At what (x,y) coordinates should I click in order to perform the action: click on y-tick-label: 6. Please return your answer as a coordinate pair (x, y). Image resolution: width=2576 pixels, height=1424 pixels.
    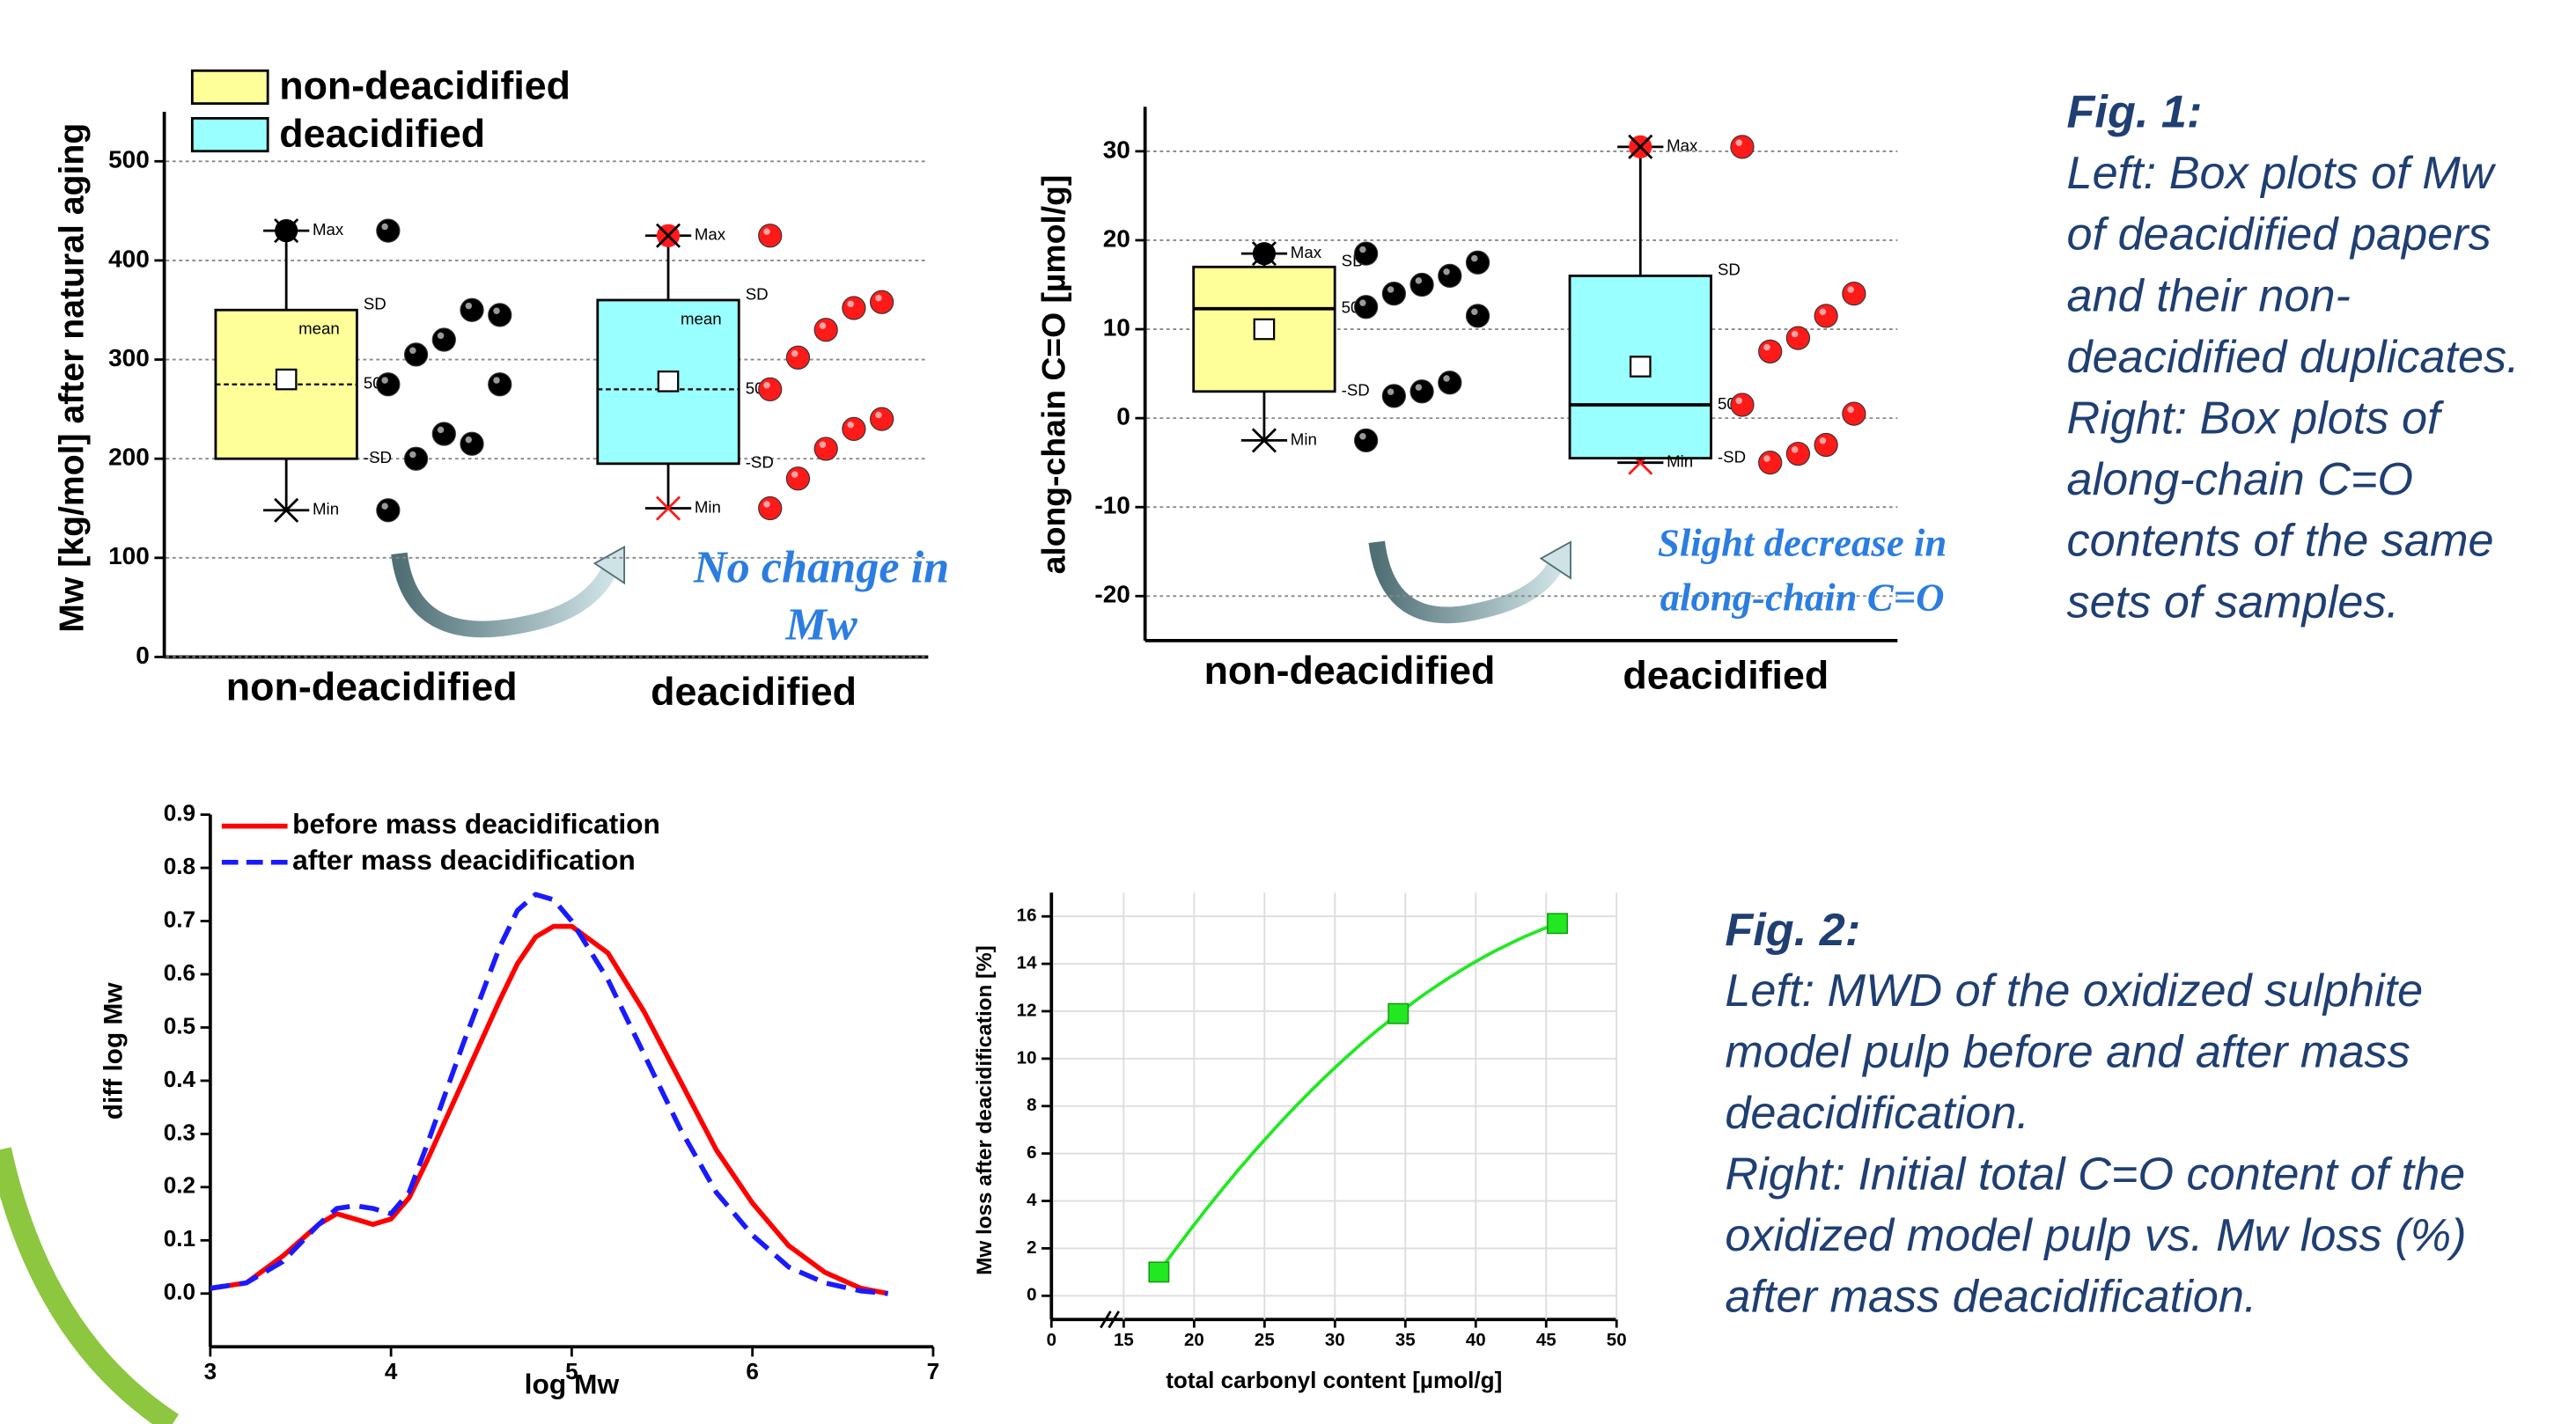
    Looking at the image, I should click on (1032, 1152).